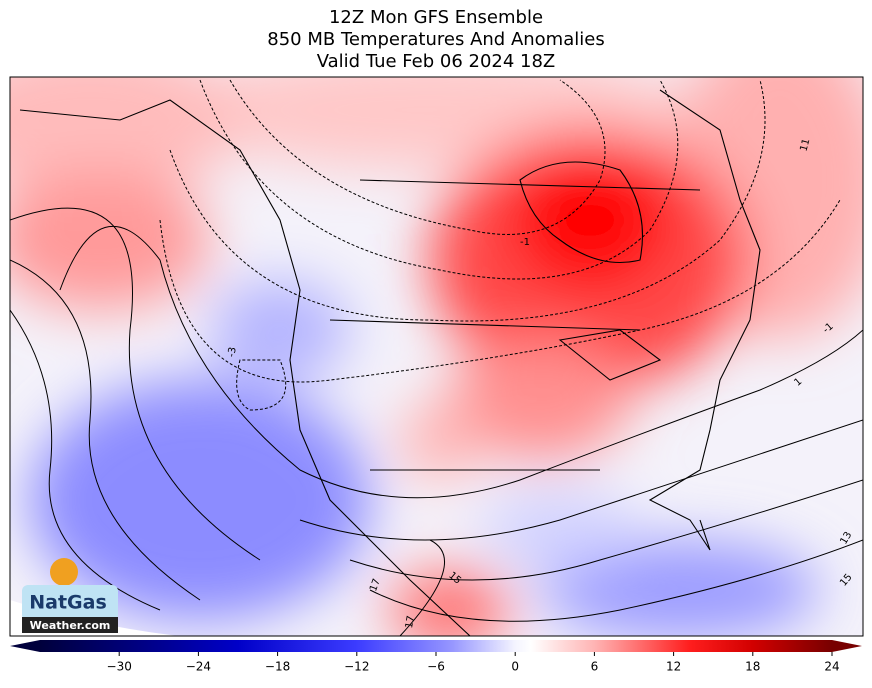 This screenshot has width=872, height=688. I want to click on contour-label: -1, so click(525, 242).